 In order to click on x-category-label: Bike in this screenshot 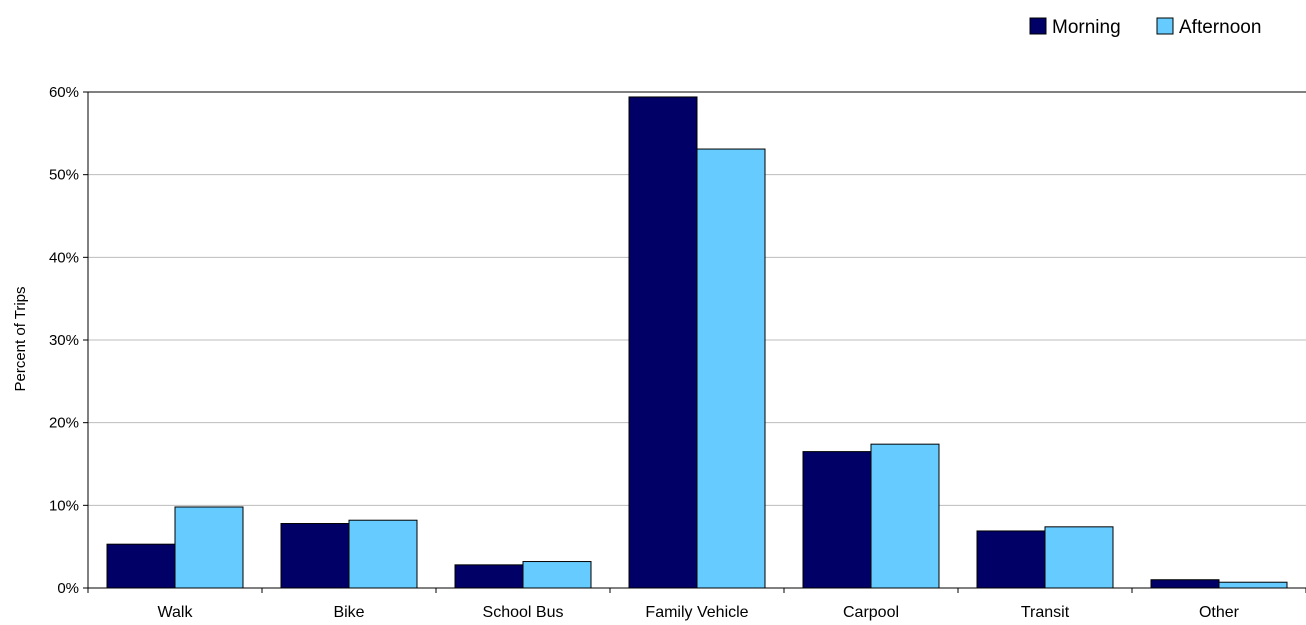, I will do `click(348, 612)`.